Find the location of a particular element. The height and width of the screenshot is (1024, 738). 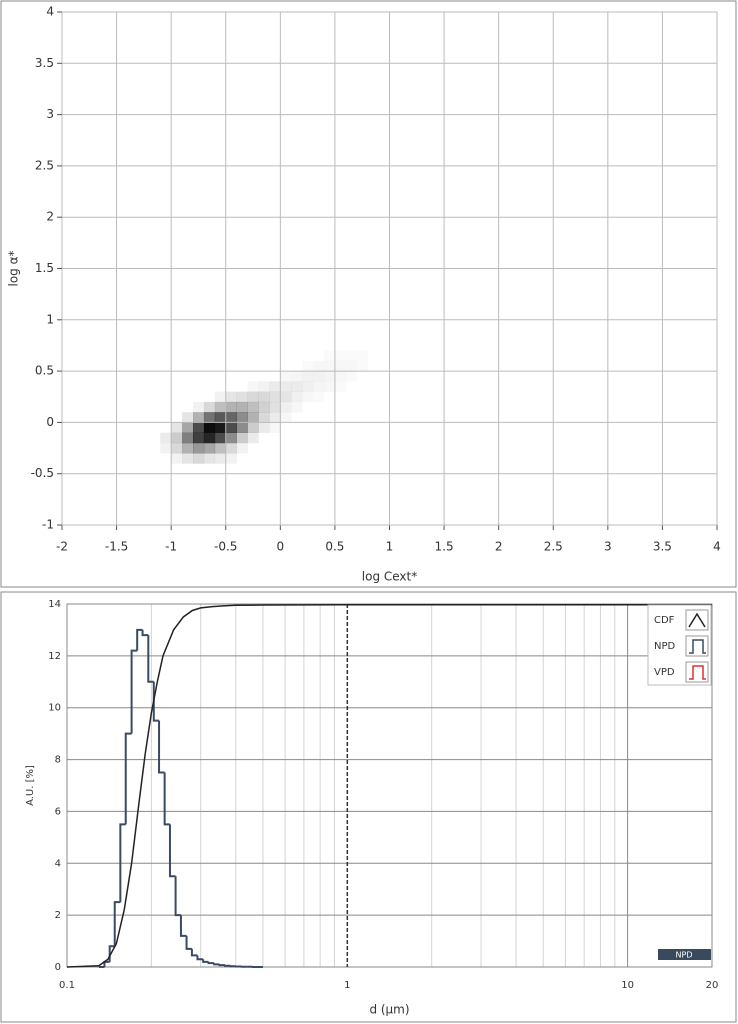

x-tick-label: 0.5 is located at coordinates (334, 547).